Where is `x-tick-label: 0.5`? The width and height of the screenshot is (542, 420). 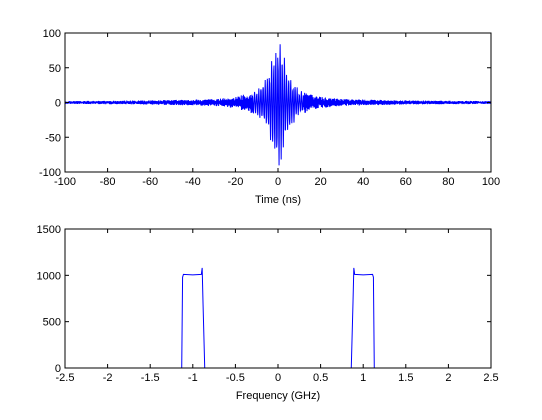 x-tick-label: 0.5 is located at coordinates (320, 378).